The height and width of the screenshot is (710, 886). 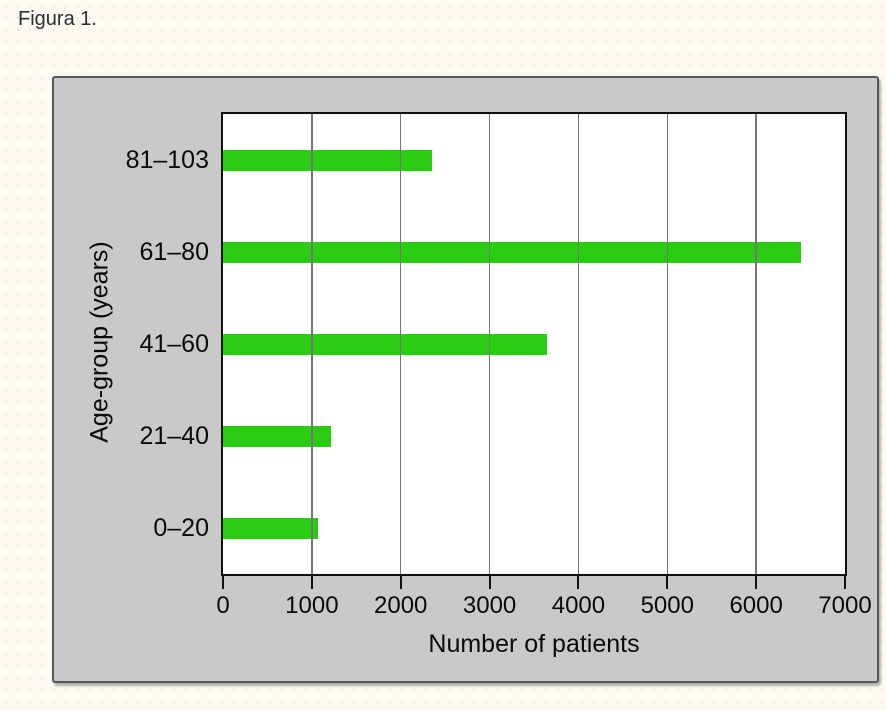 I want to click on category-label-21–40: 21–40, so click(x=174, y=436).